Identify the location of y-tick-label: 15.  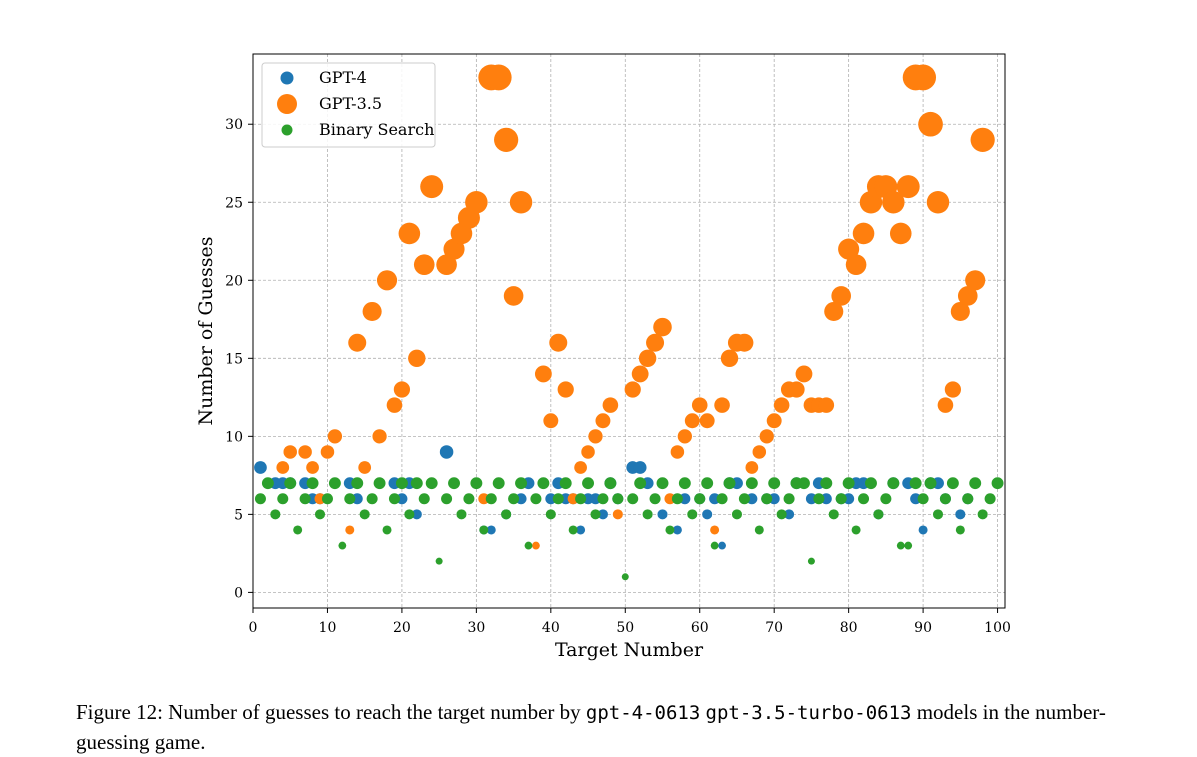
(234, 359).